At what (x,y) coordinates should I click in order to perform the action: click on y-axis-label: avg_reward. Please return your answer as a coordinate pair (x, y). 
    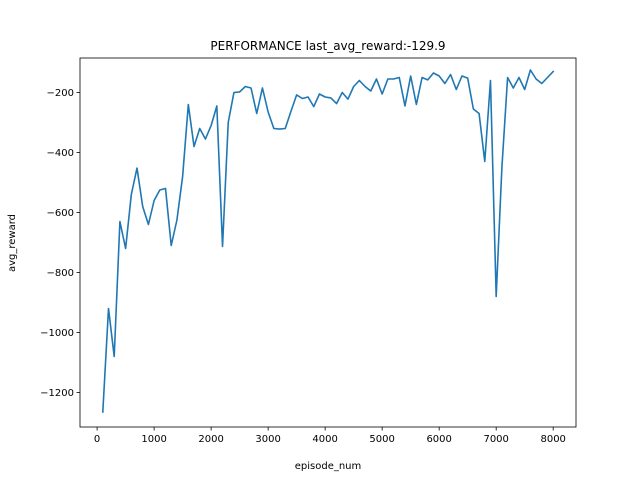
    Looking at the image, I should click on (12, 243).